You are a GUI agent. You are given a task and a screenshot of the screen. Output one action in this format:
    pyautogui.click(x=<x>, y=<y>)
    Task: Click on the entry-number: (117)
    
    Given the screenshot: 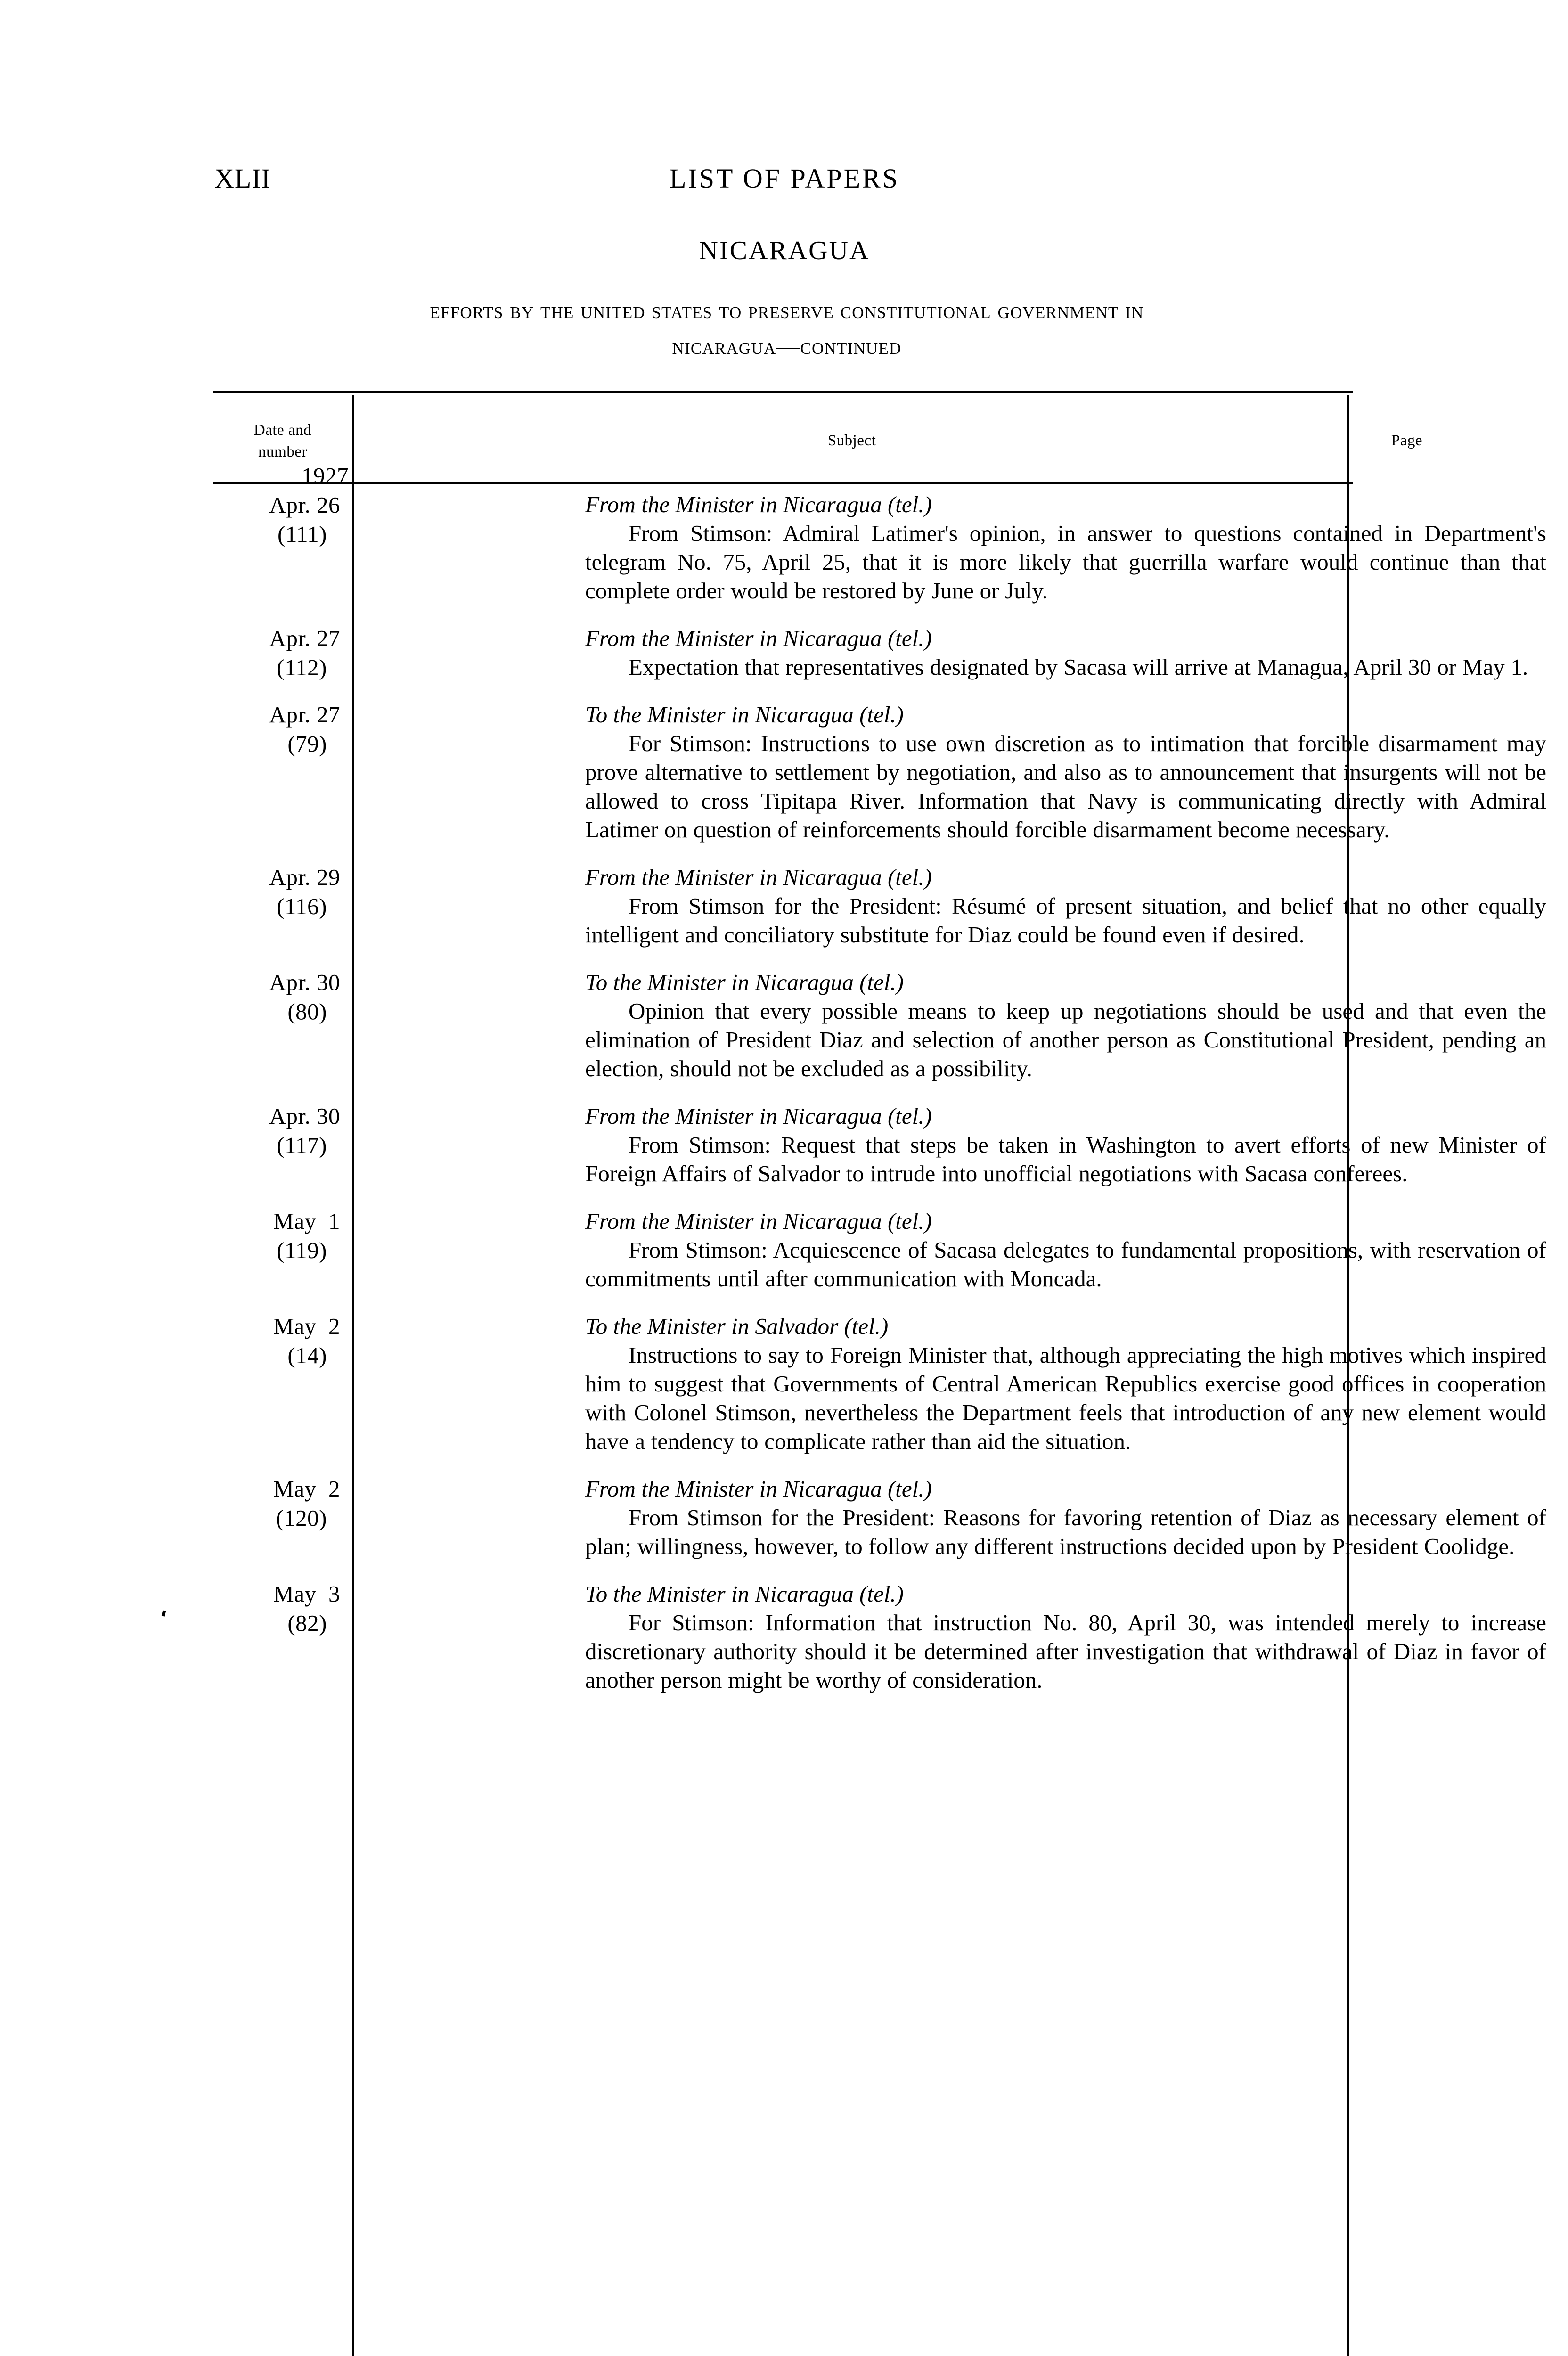 What is the action you would take?
    pyautogui.click(x=302, y=1145)
    